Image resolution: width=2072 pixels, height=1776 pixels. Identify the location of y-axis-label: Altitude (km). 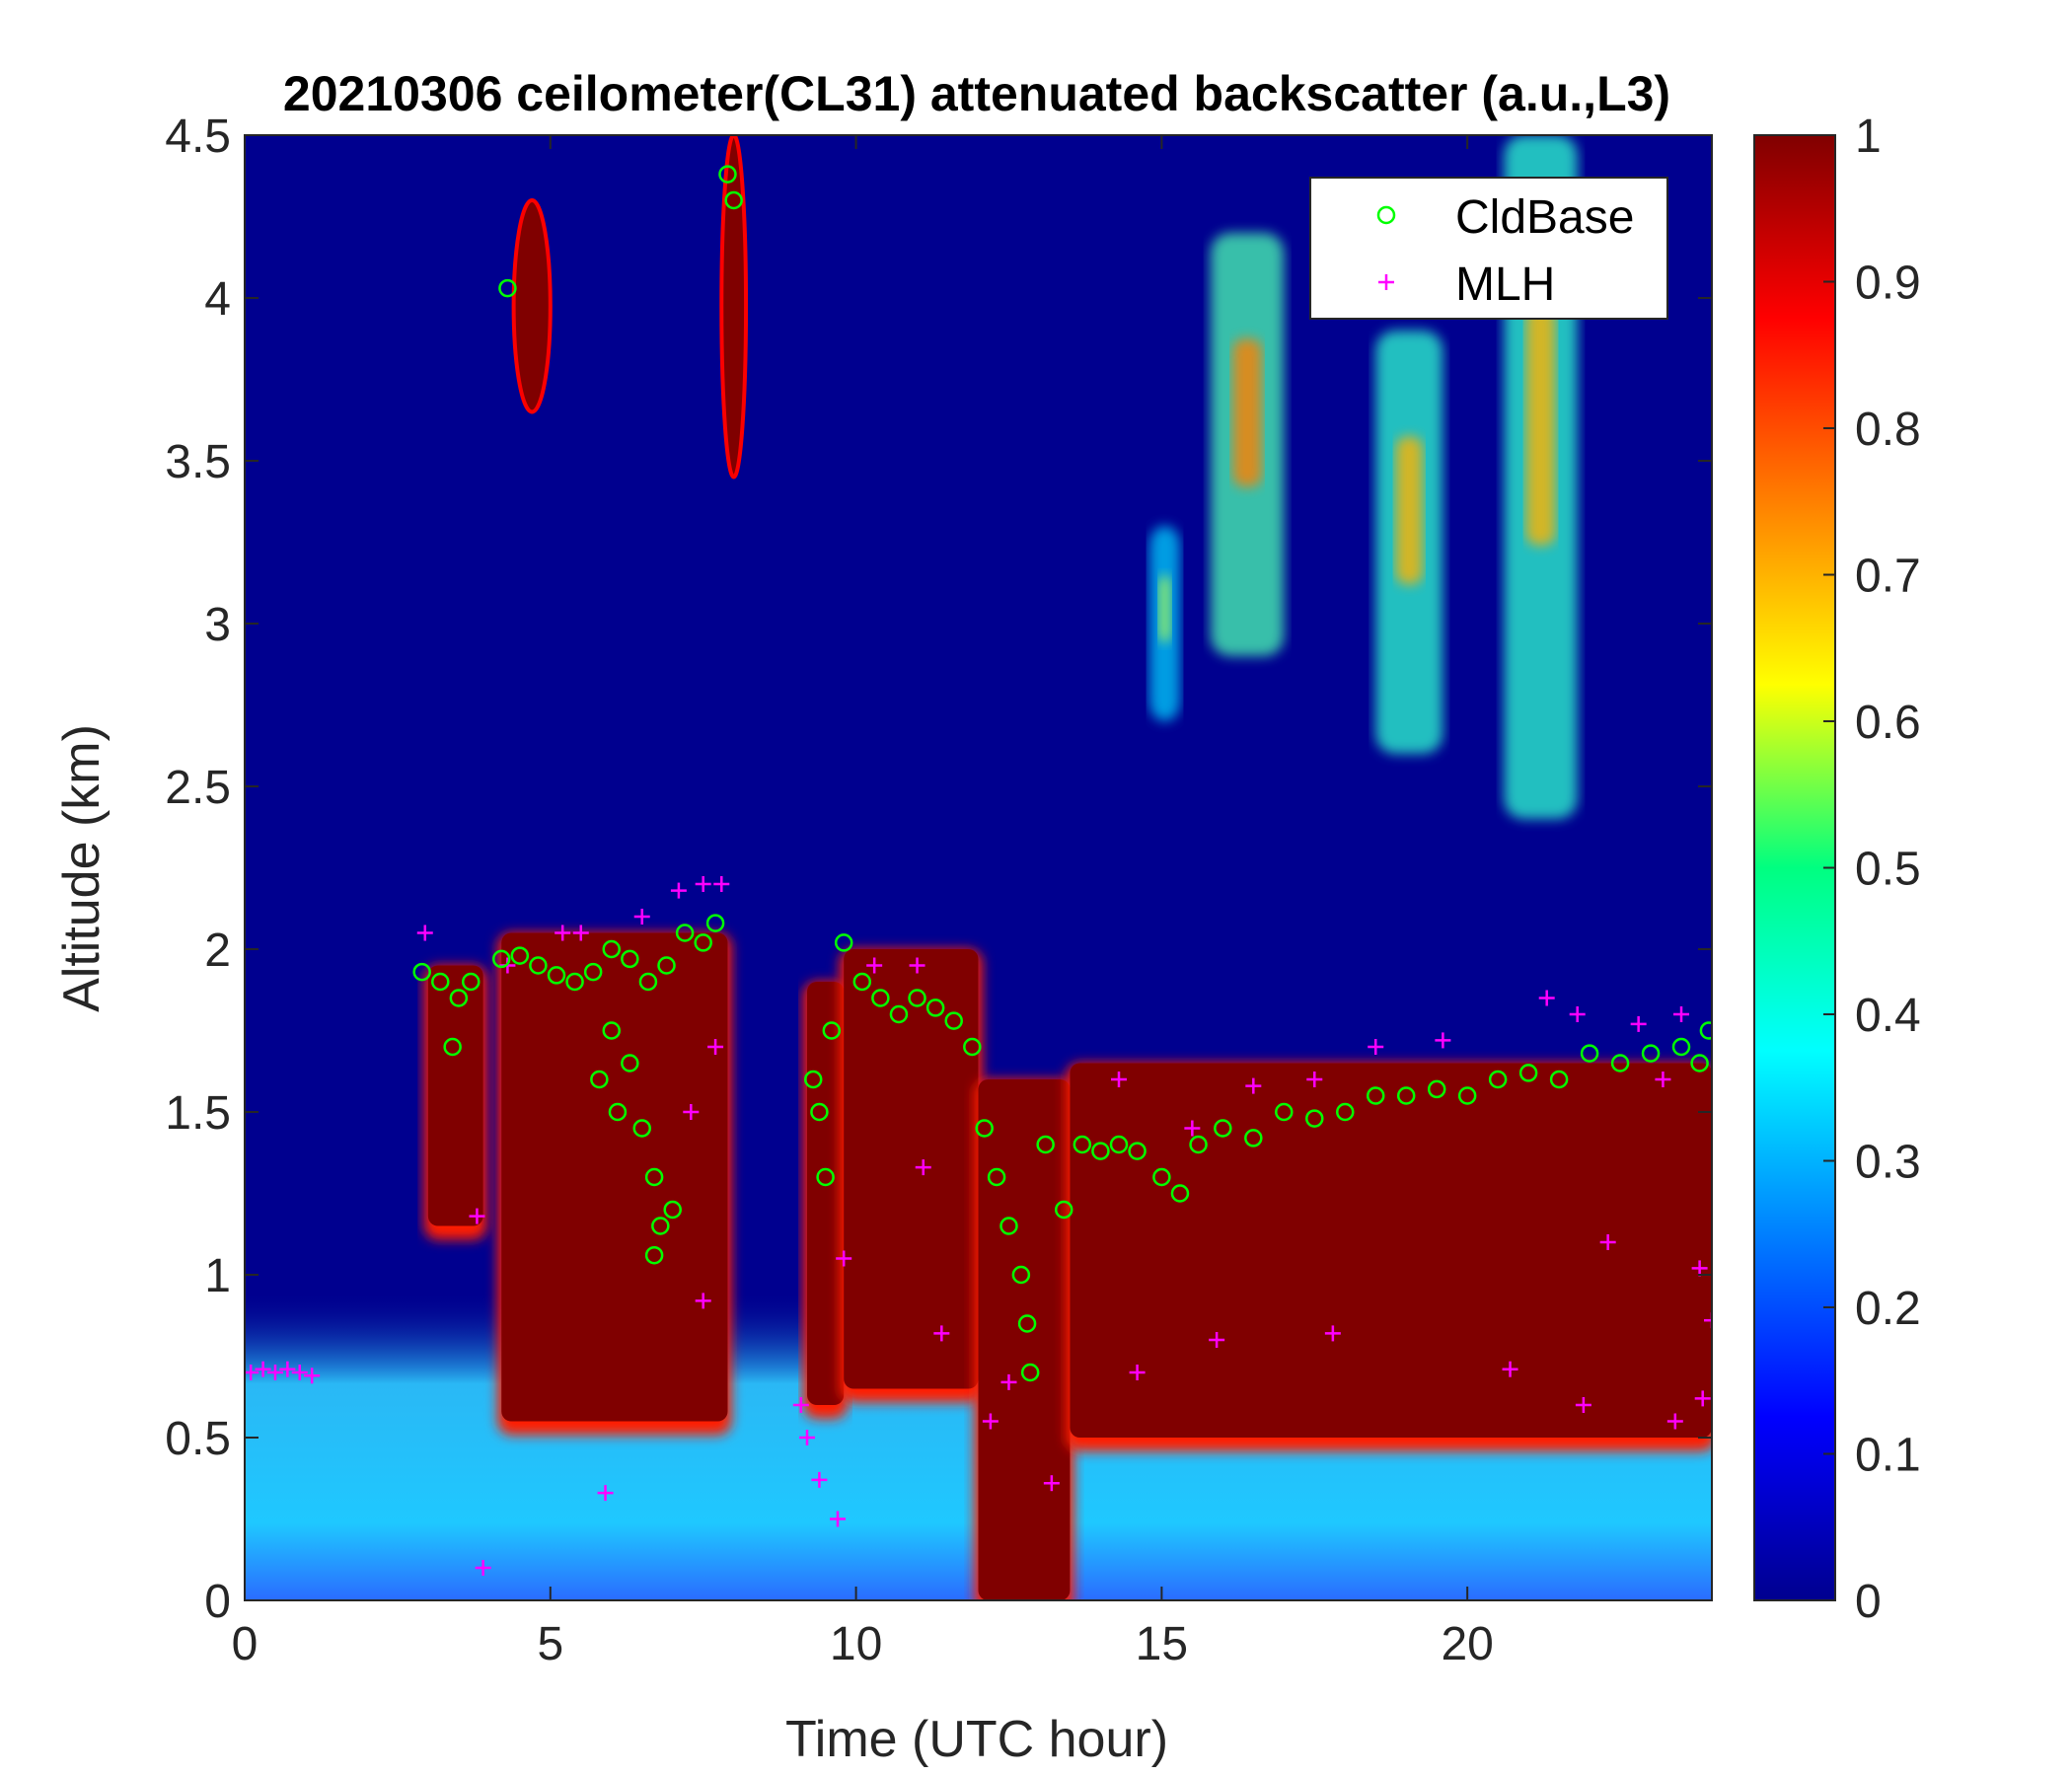
(82, 868).